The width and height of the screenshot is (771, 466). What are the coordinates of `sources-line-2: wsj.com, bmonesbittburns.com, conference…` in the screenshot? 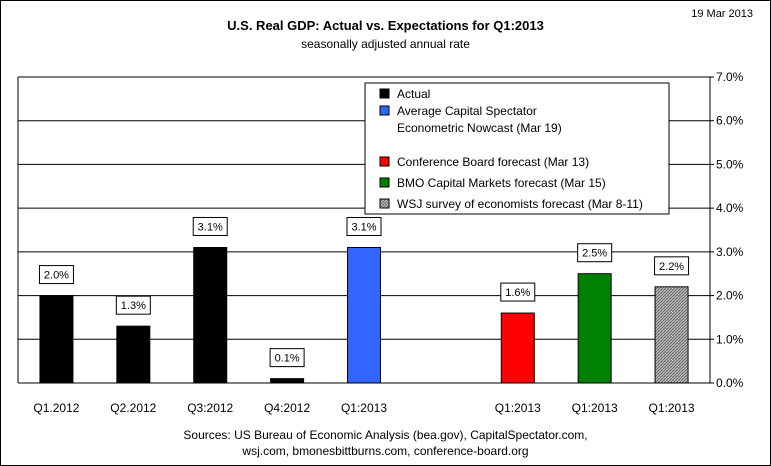 It's located at (385, 451).